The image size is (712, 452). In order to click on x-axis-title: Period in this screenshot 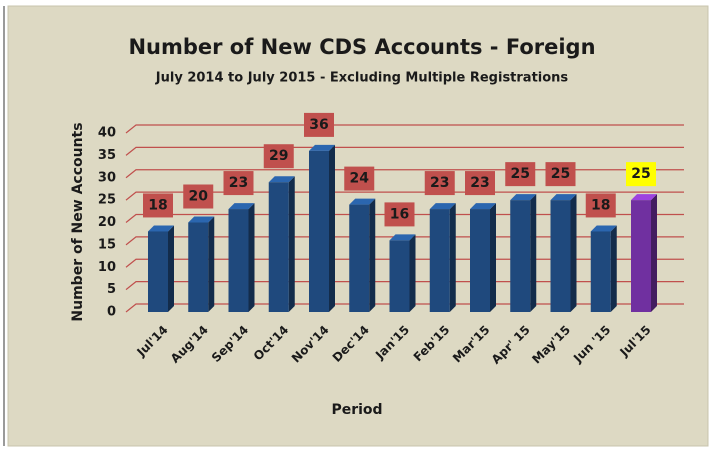, I will do `click(356, 410)`.